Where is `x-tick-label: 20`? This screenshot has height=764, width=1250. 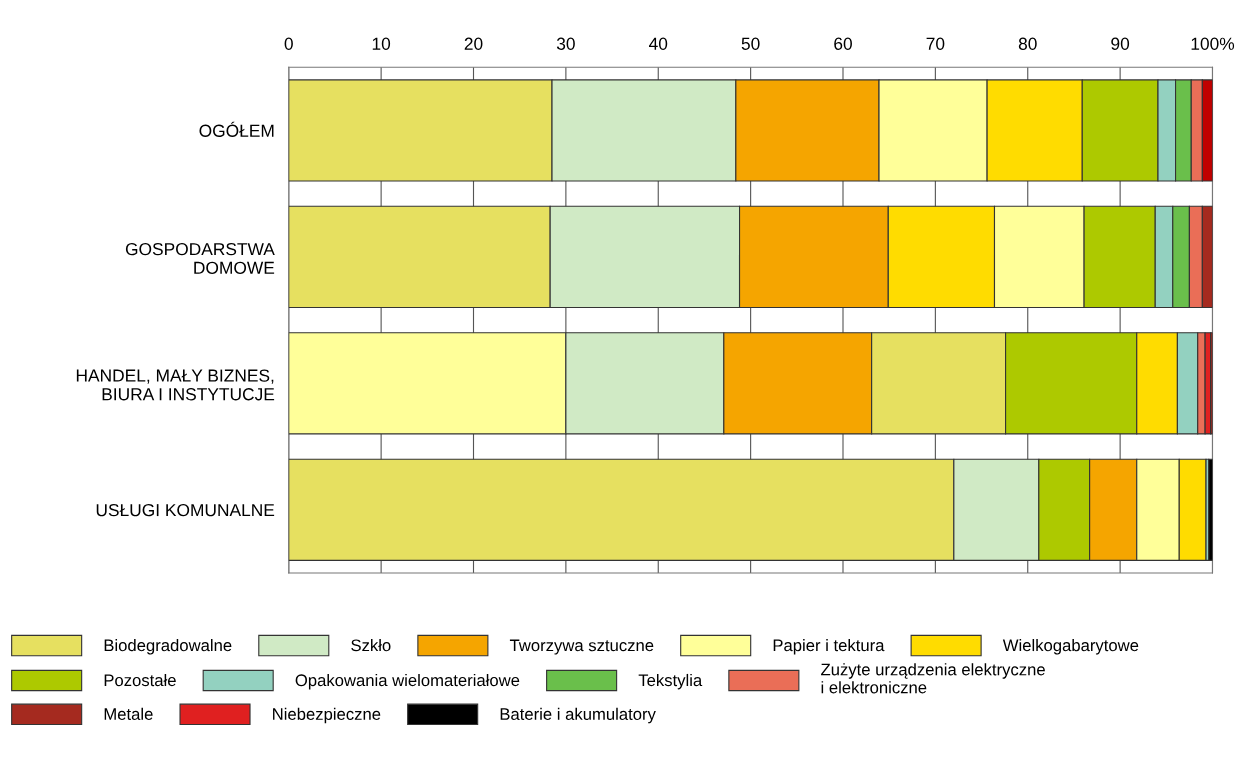
x-tick-label: 20 is located at coordinates (473, 43).